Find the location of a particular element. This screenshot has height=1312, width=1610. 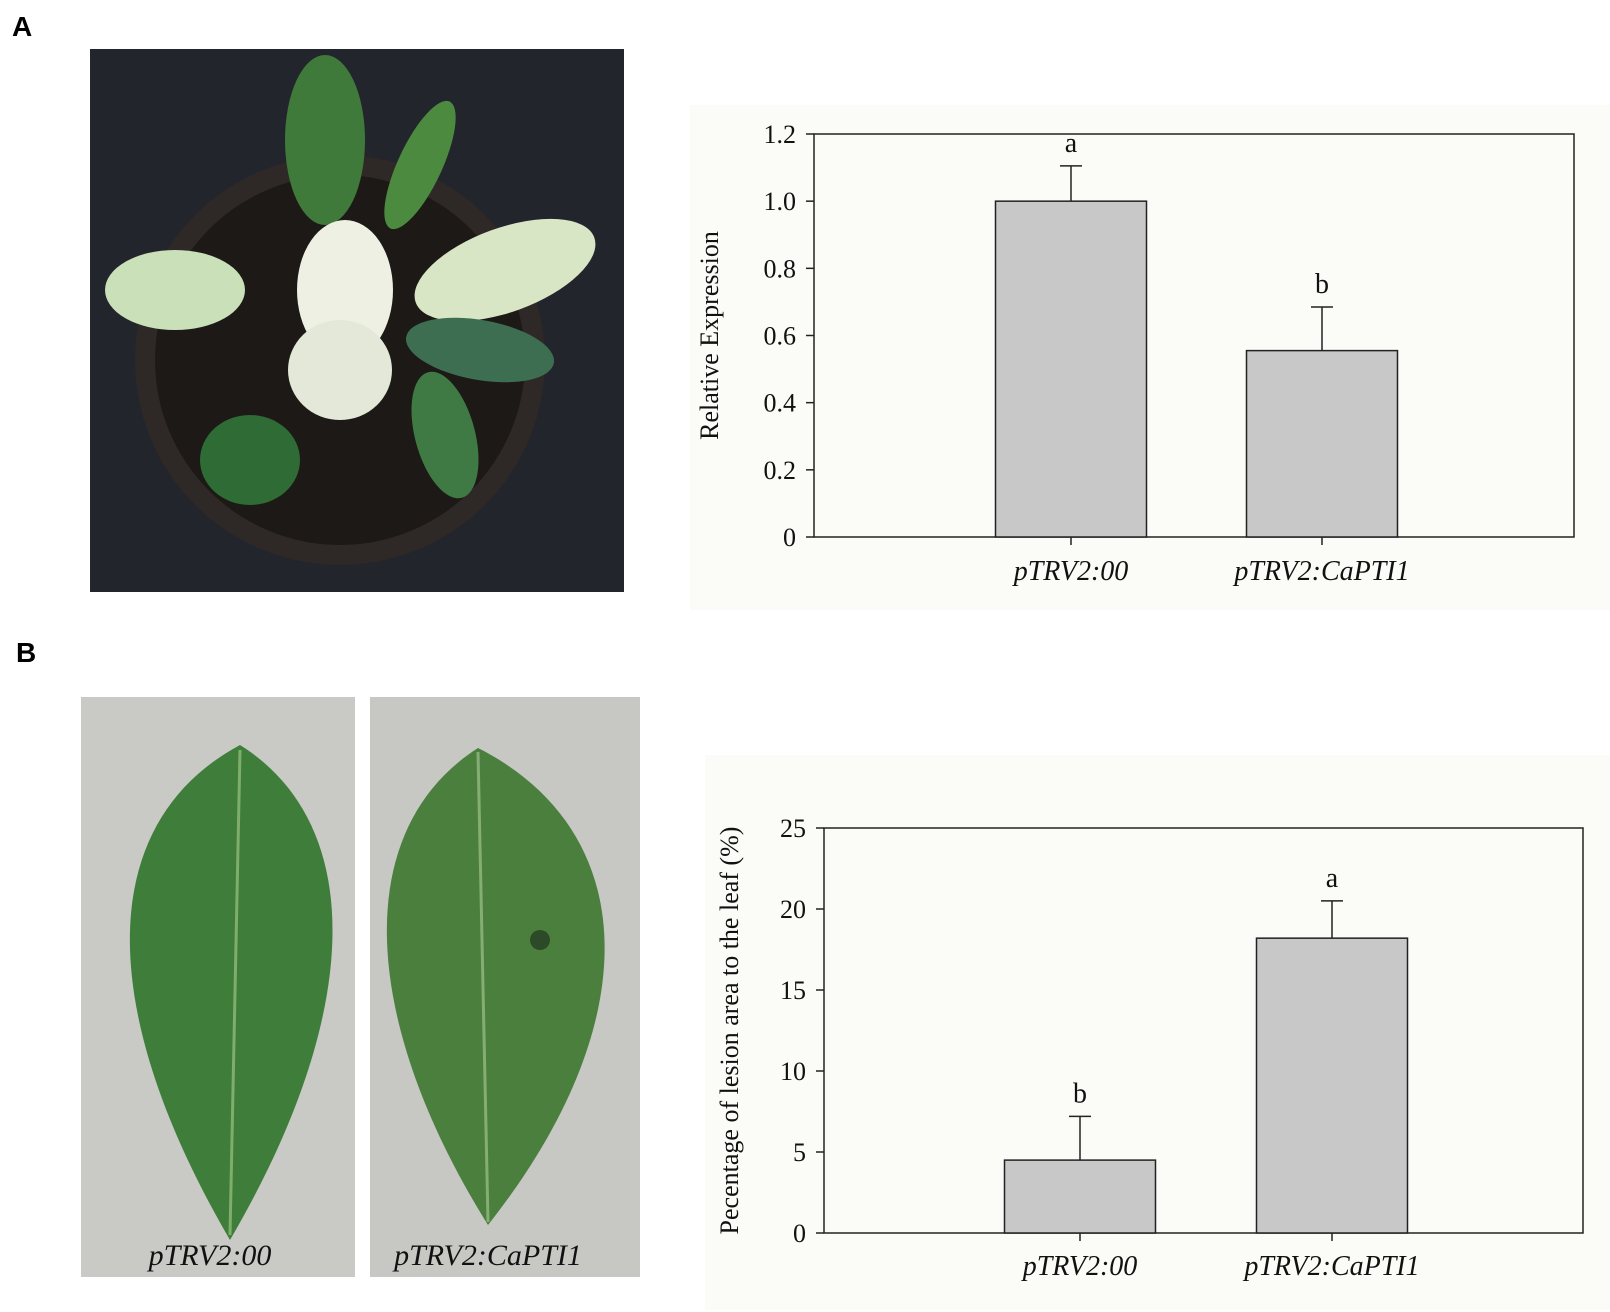

photo-caption: pTRV2:00 is located at coordinates (209, 1255).